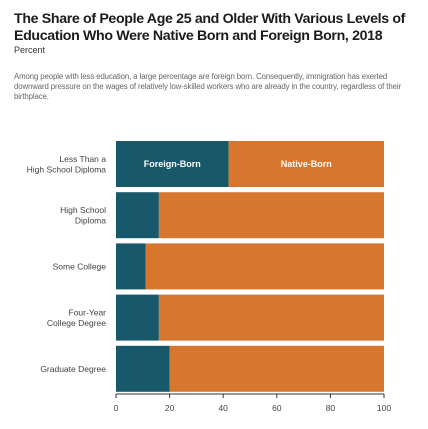  What do you see at coordinates (223, 408) in the screenshot?
I see `x-tick-label: 40` at bounding box center [223, 408].